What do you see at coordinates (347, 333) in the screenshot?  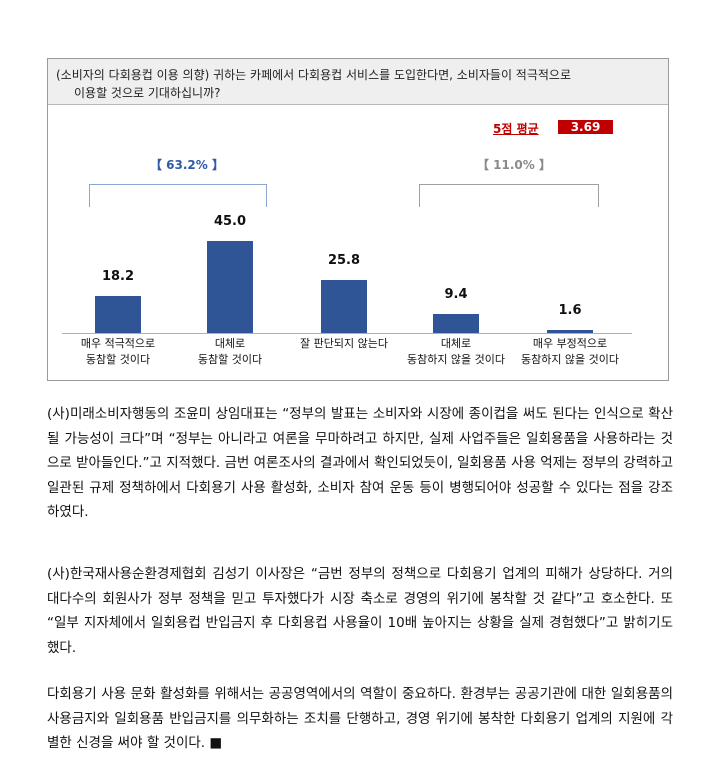 I see `chart-baseline` at bounding box center [347, 333].